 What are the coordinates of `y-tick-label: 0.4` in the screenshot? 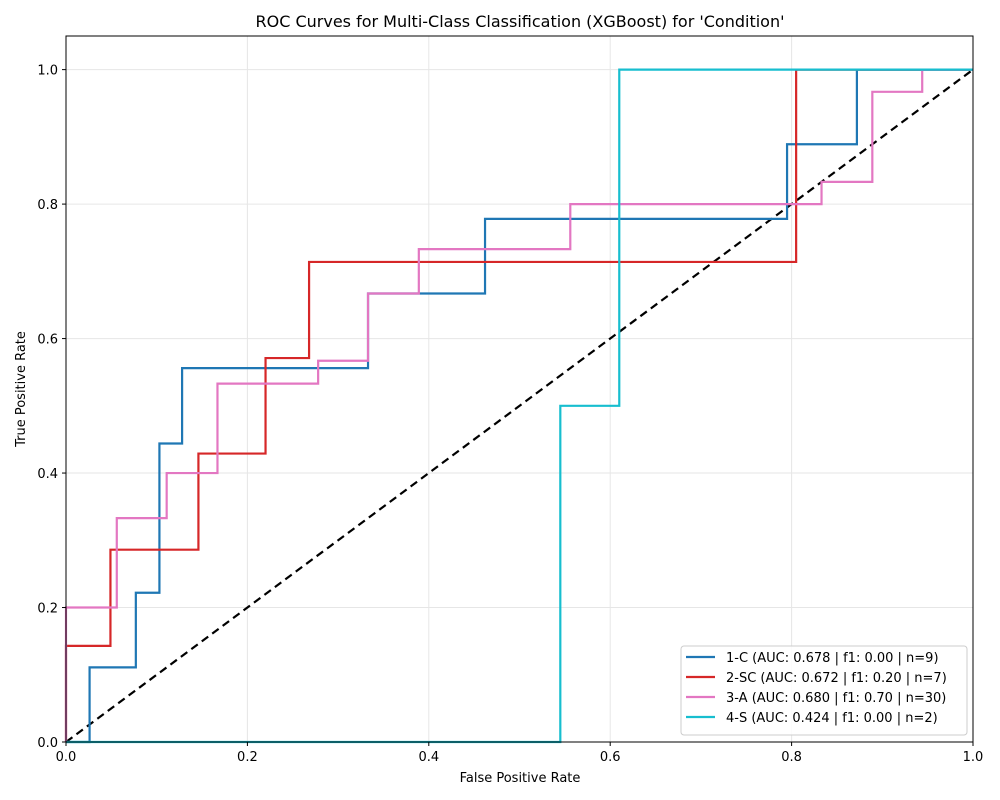 It's located at (47, 474).